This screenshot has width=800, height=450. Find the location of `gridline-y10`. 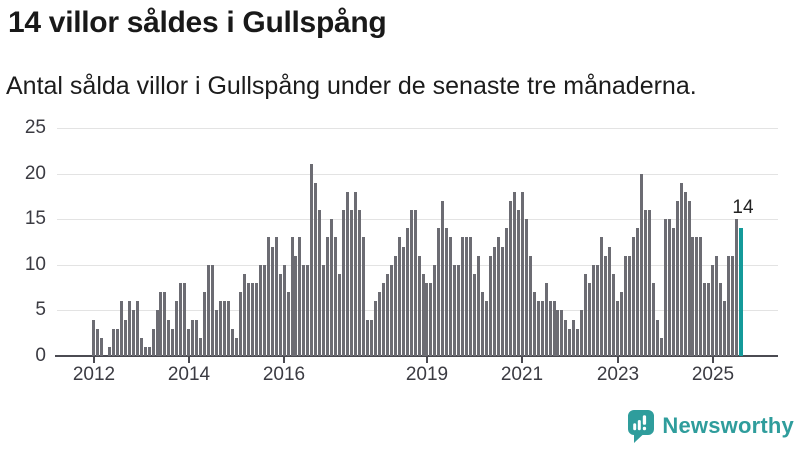

gridline-y10 is located at coordinates (417, 265).